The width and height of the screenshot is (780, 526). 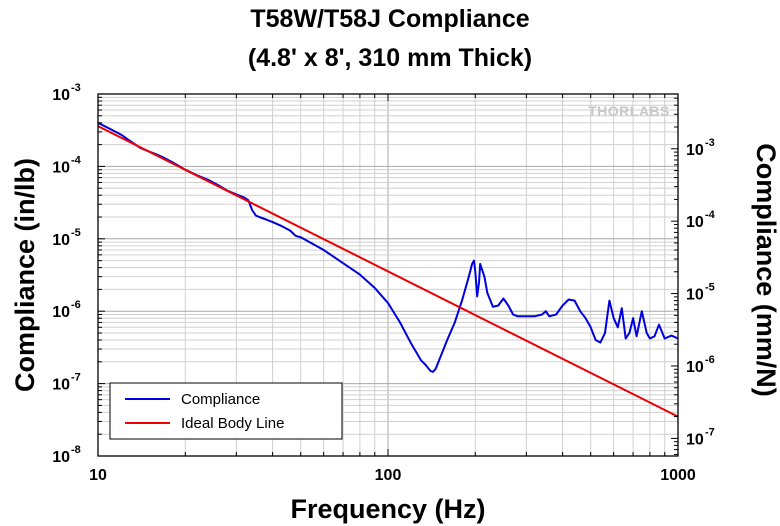 I want to click on watermark-logo: THORLABS, so click(x=629, y=111).